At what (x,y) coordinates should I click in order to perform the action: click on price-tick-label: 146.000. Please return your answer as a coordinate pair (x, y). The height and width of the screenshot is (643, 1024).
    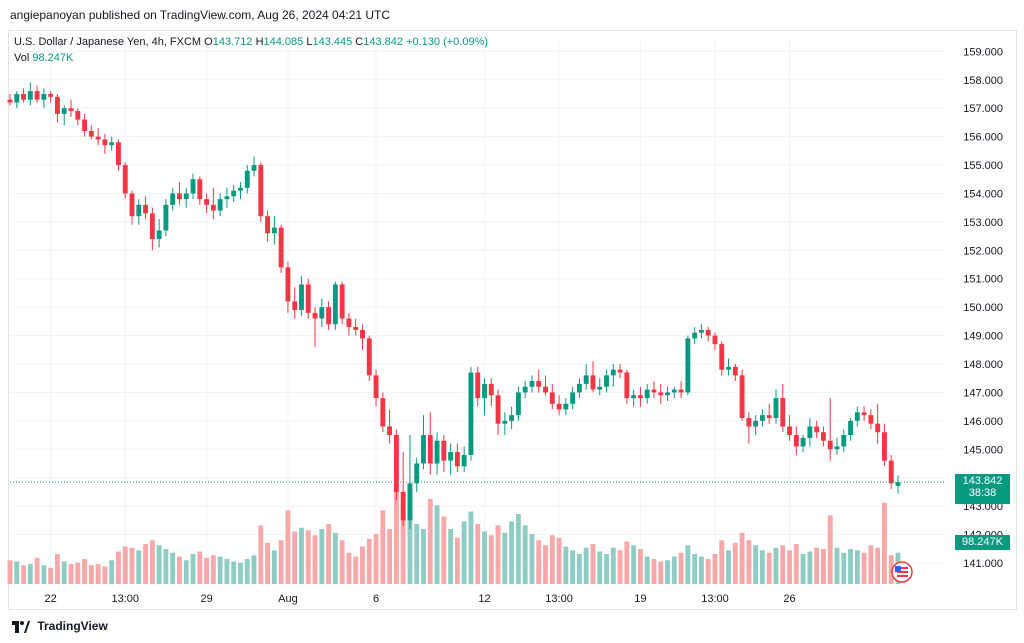
    Looking at the image, I should click on (983, 422).